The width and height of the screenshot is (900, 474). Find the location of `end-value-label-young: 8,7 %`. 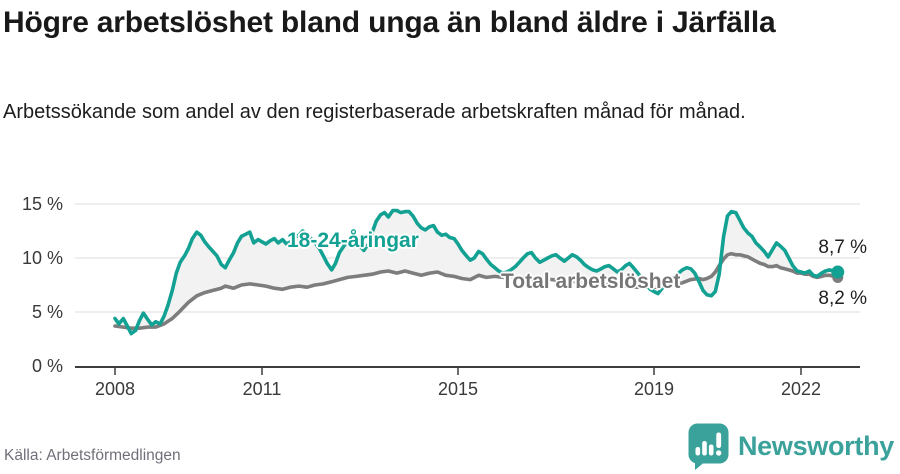

end-value-label-young: 8,7 % is located at coordinates (842, 247).